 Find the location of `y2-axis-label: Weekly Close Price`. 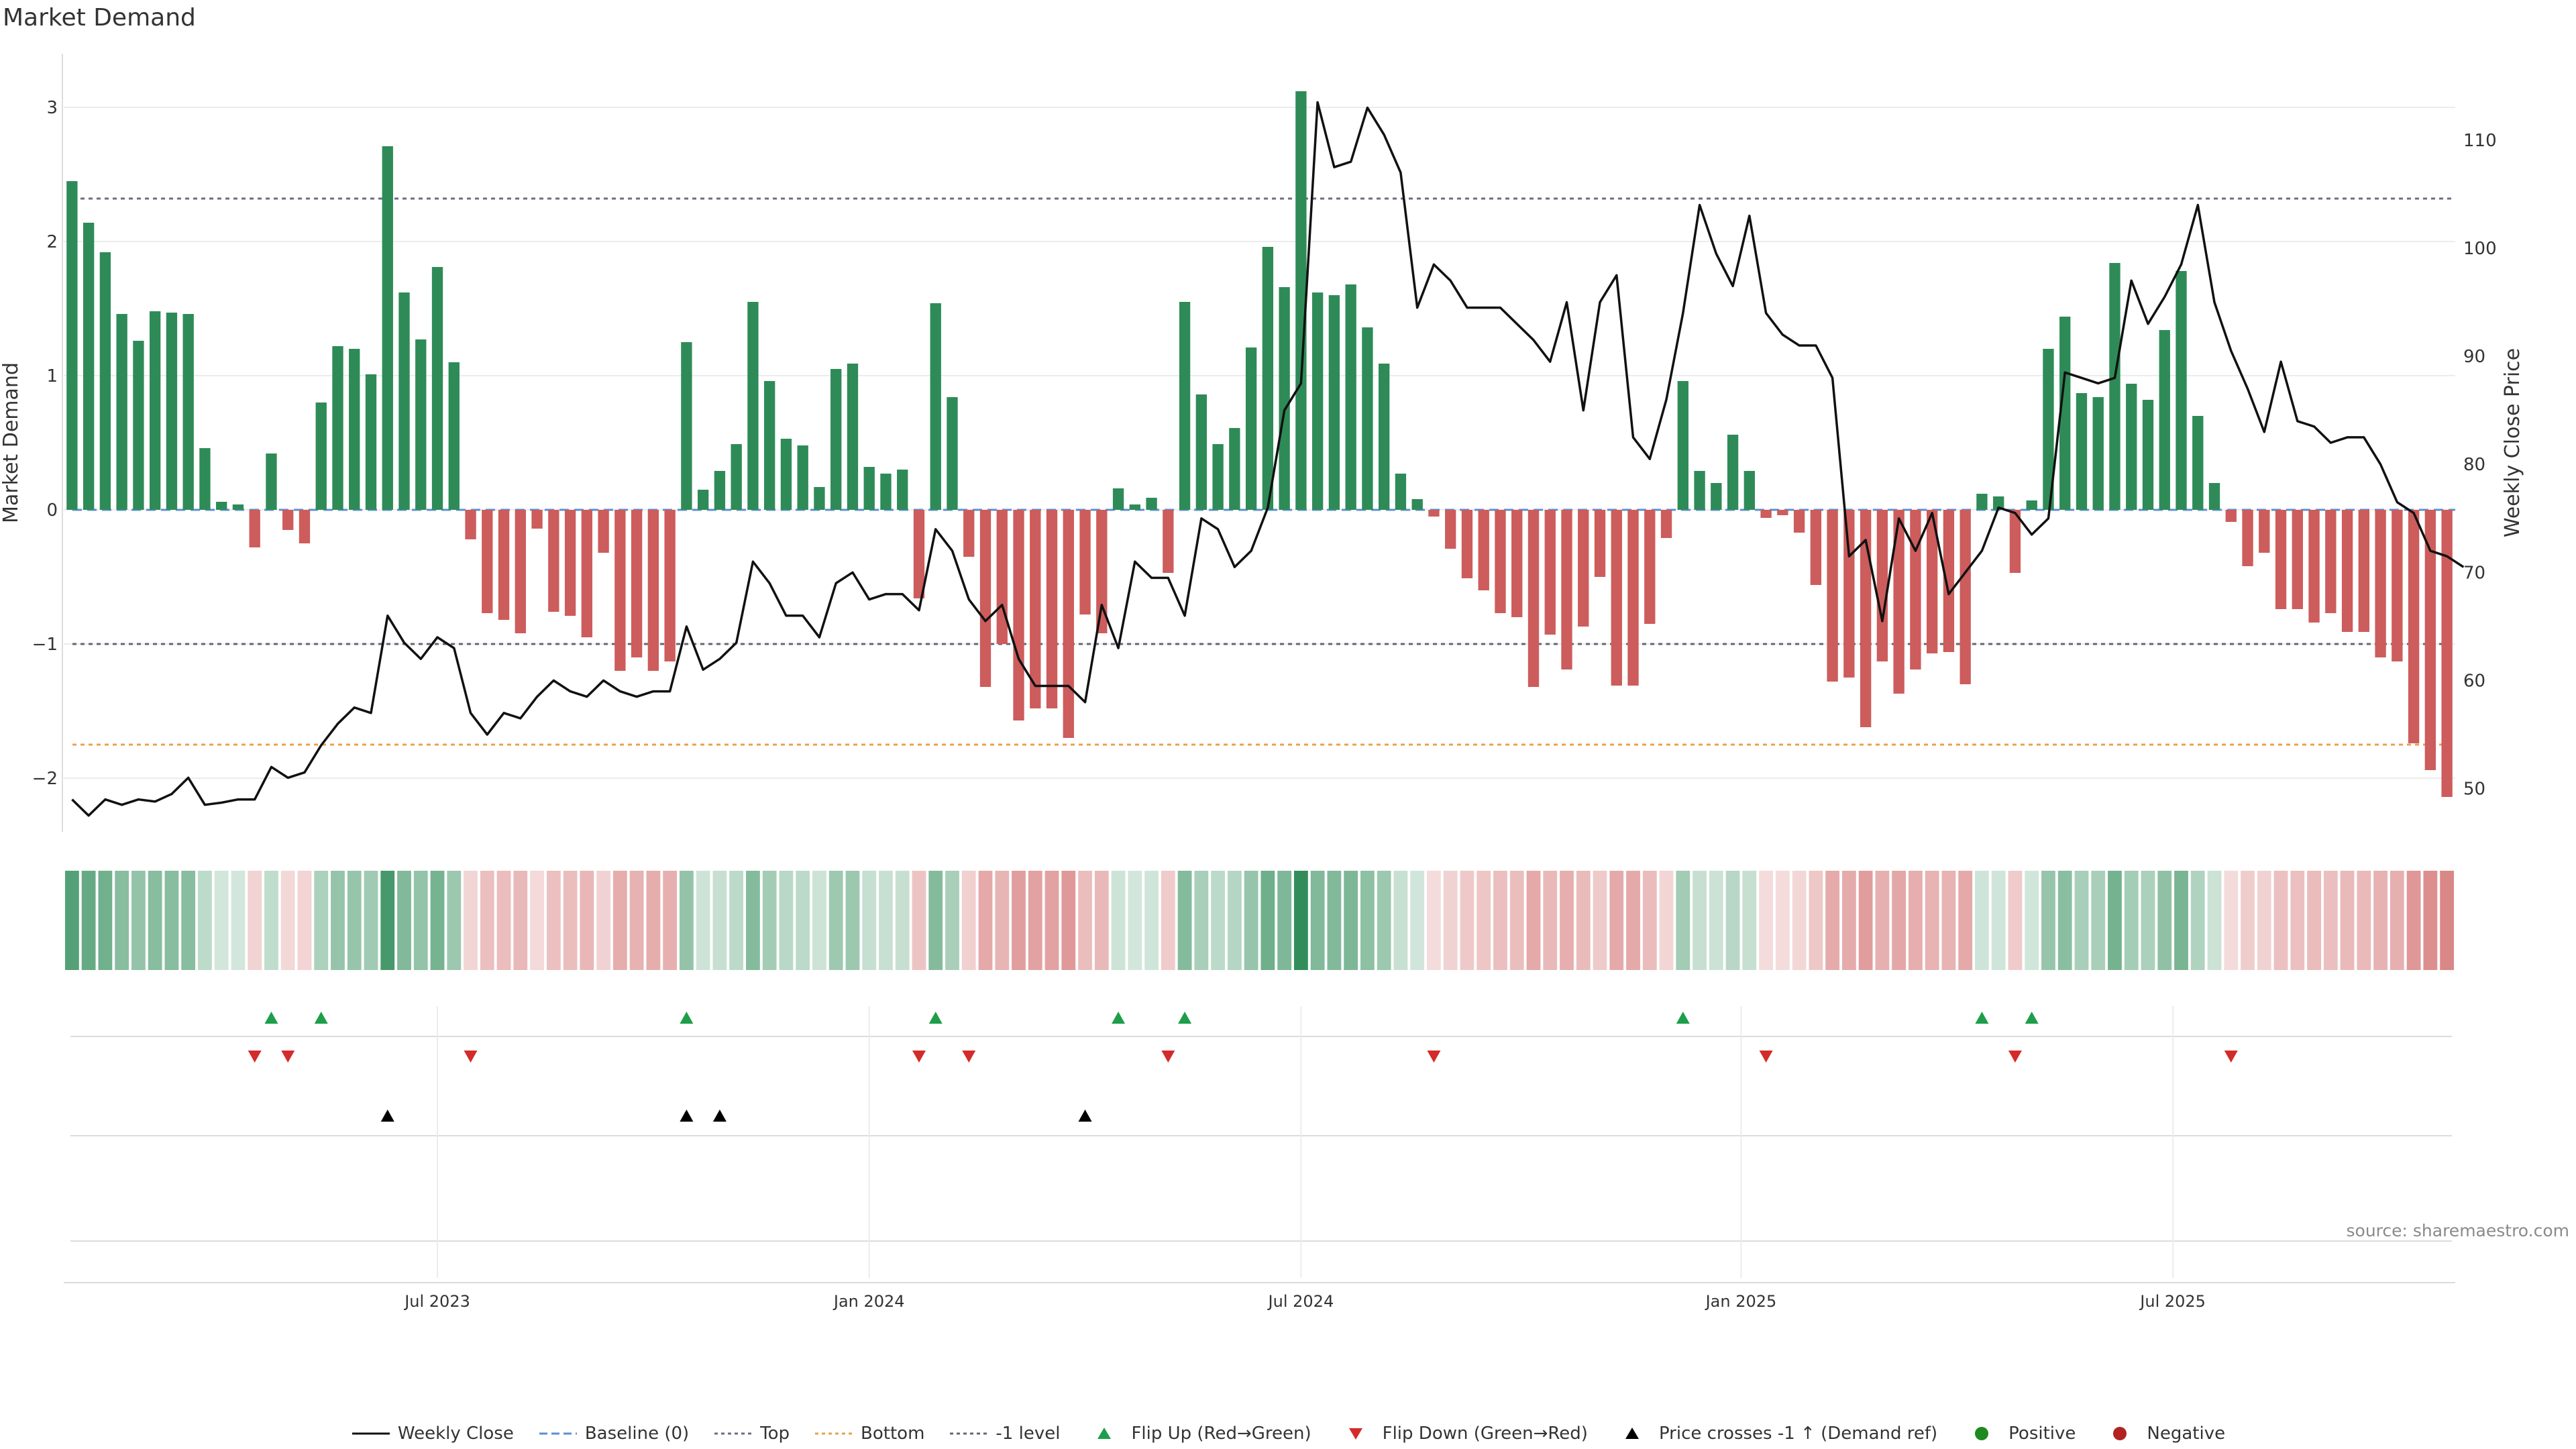

y2-axis-label: Weekly Close Price is located at coordinates (2512, 442).